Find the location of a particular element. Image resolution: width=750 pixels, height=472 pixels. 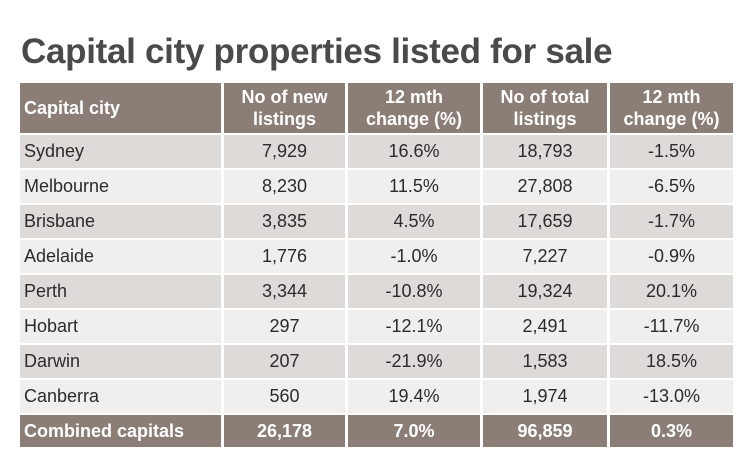

cell-total-change: -6.5% is located at coordinates (670, 187).